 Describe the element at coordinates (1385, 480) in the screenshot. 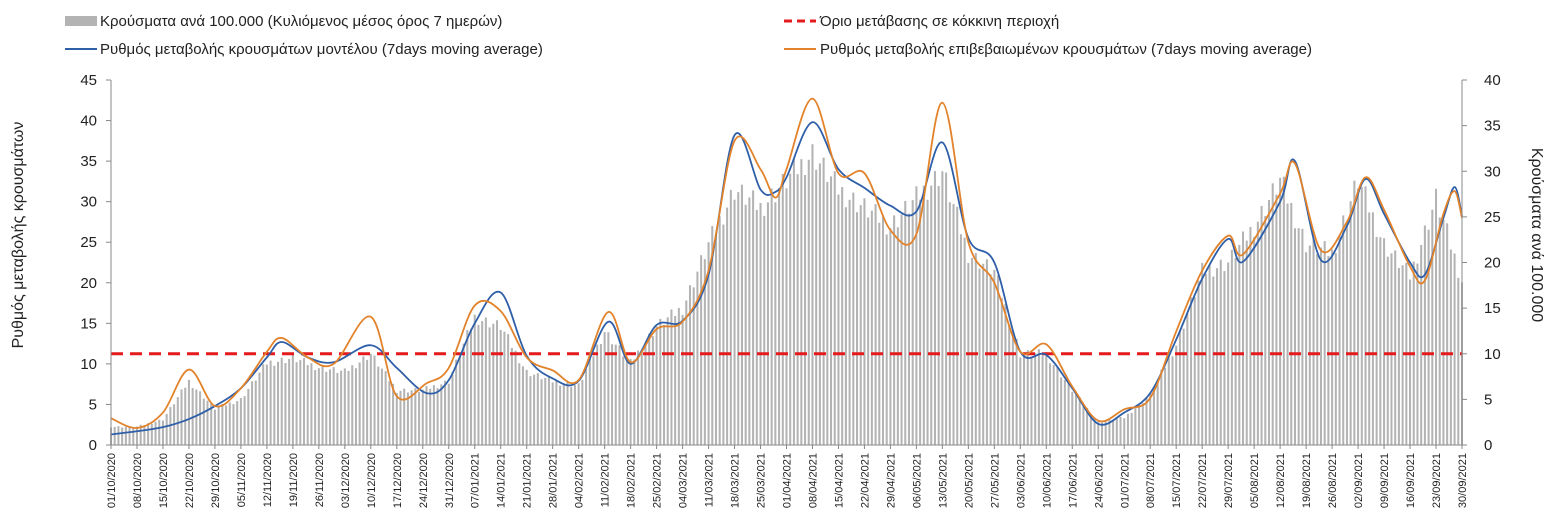

I see `x-tick-label: 09/09/2021` at that location.